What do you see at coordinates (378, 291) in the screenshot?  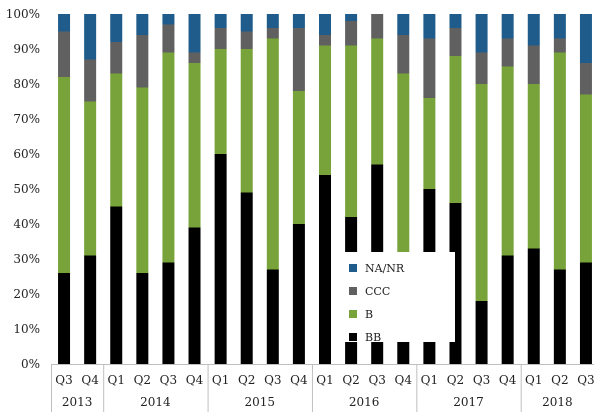 I see `legend-label-ccc: CCC` at bounding box center [378, 291].